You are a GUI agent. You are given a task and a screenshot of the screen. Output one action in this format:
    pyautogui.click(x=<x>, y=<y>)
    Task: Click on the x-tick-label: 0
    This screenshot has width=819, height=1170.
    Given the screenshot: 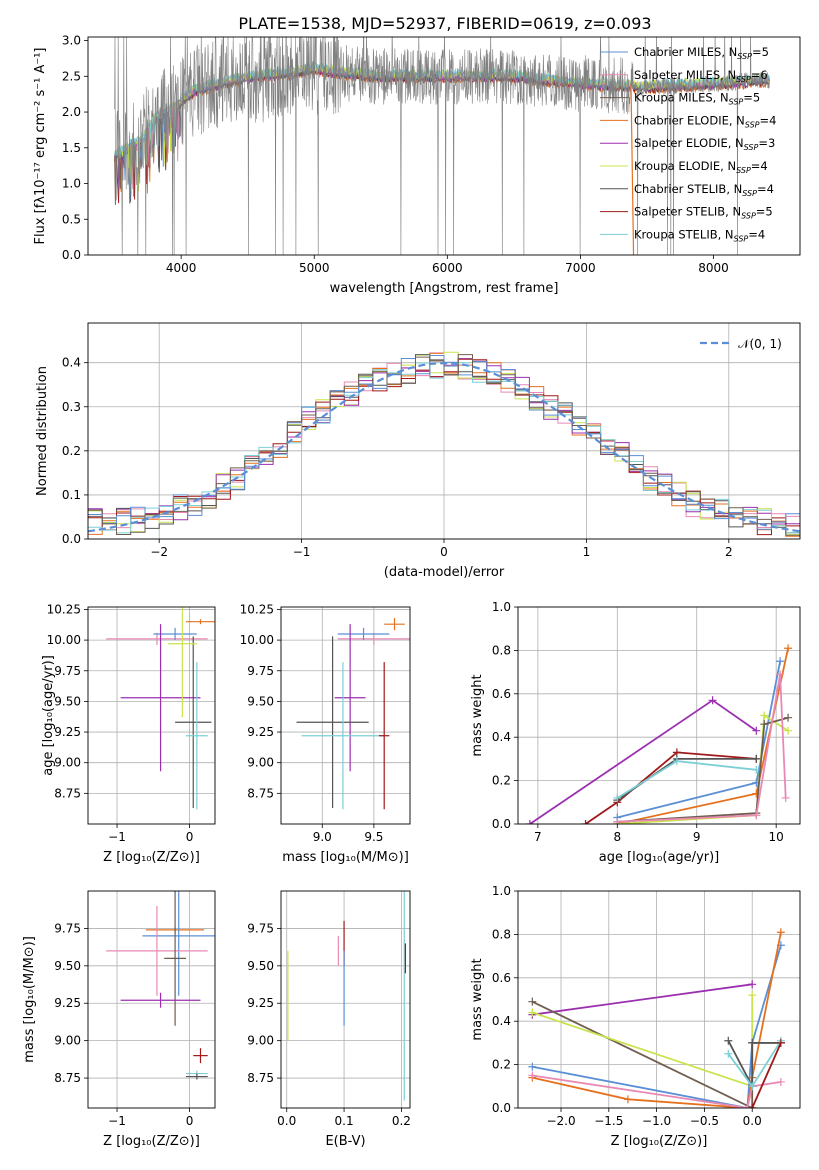 What is the action you would take?
    pyautogui.click(x=190, y=837)
    